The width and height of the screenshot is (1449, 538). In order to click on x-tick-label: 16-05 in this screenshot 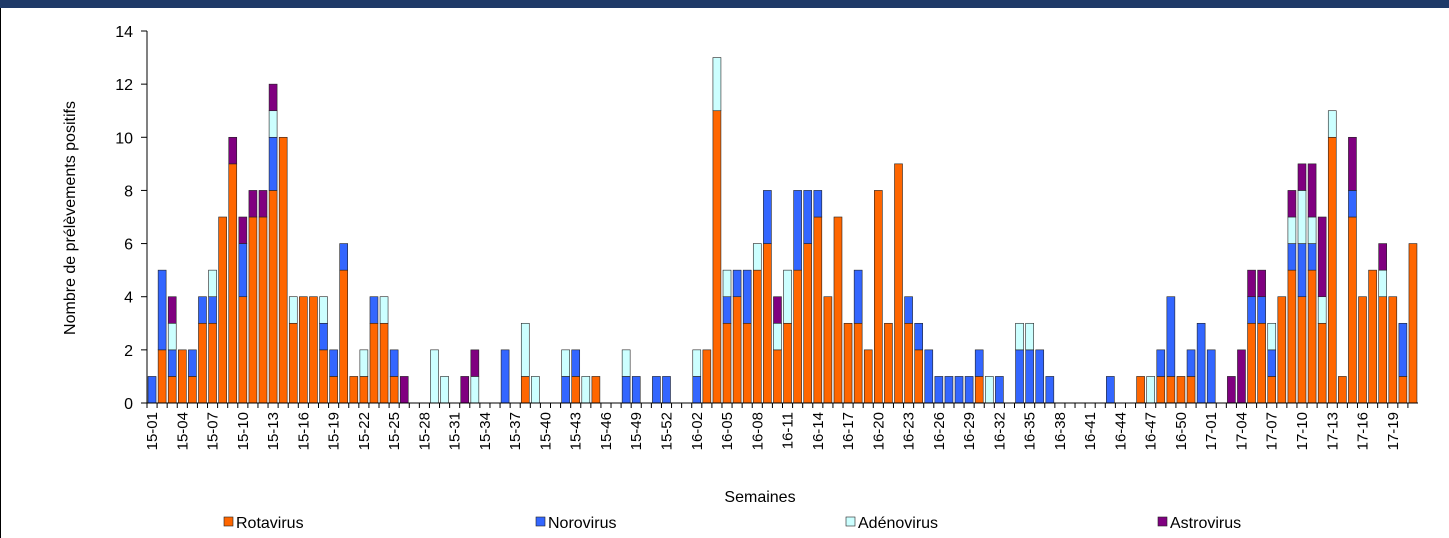, I will do `click(727, 431)`.